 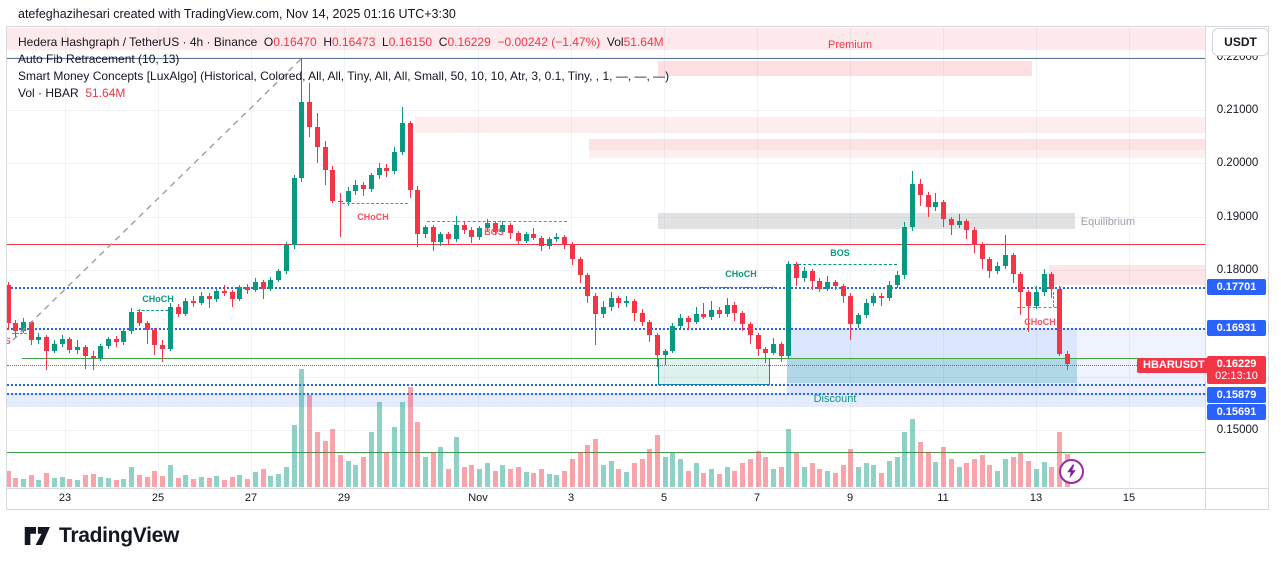 I want to click on fib-1-line, so click(x=606, y=58).